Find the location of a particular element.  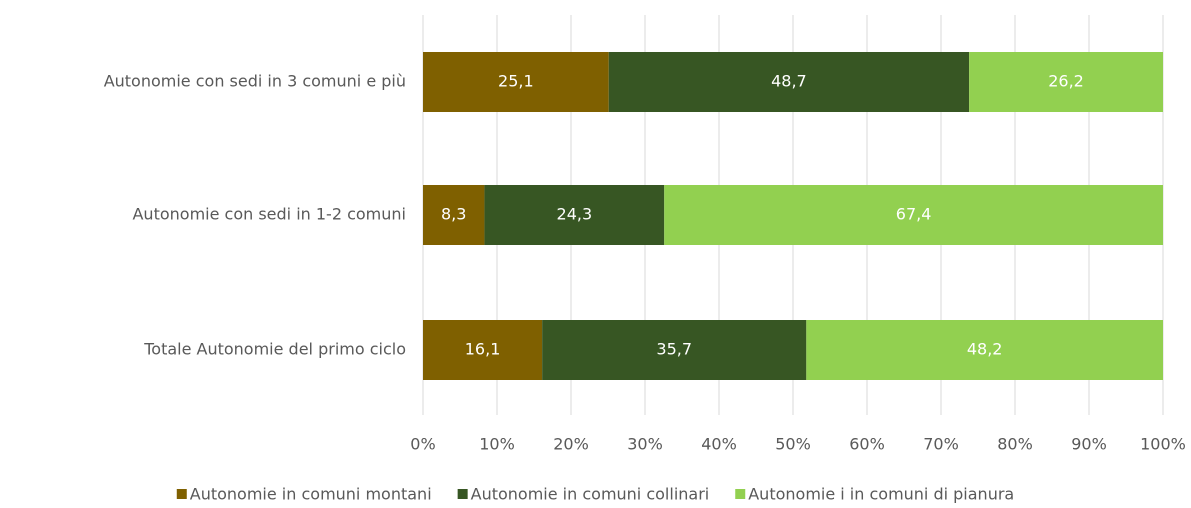

legend-label: Autonomie in comuni collinari is located at coordinates (590, 494).